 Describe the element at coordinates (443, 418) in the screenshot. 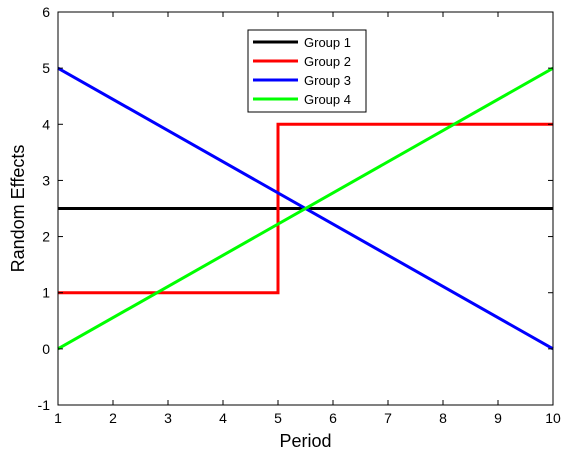

I see `x-tick-label: 8` at that location.